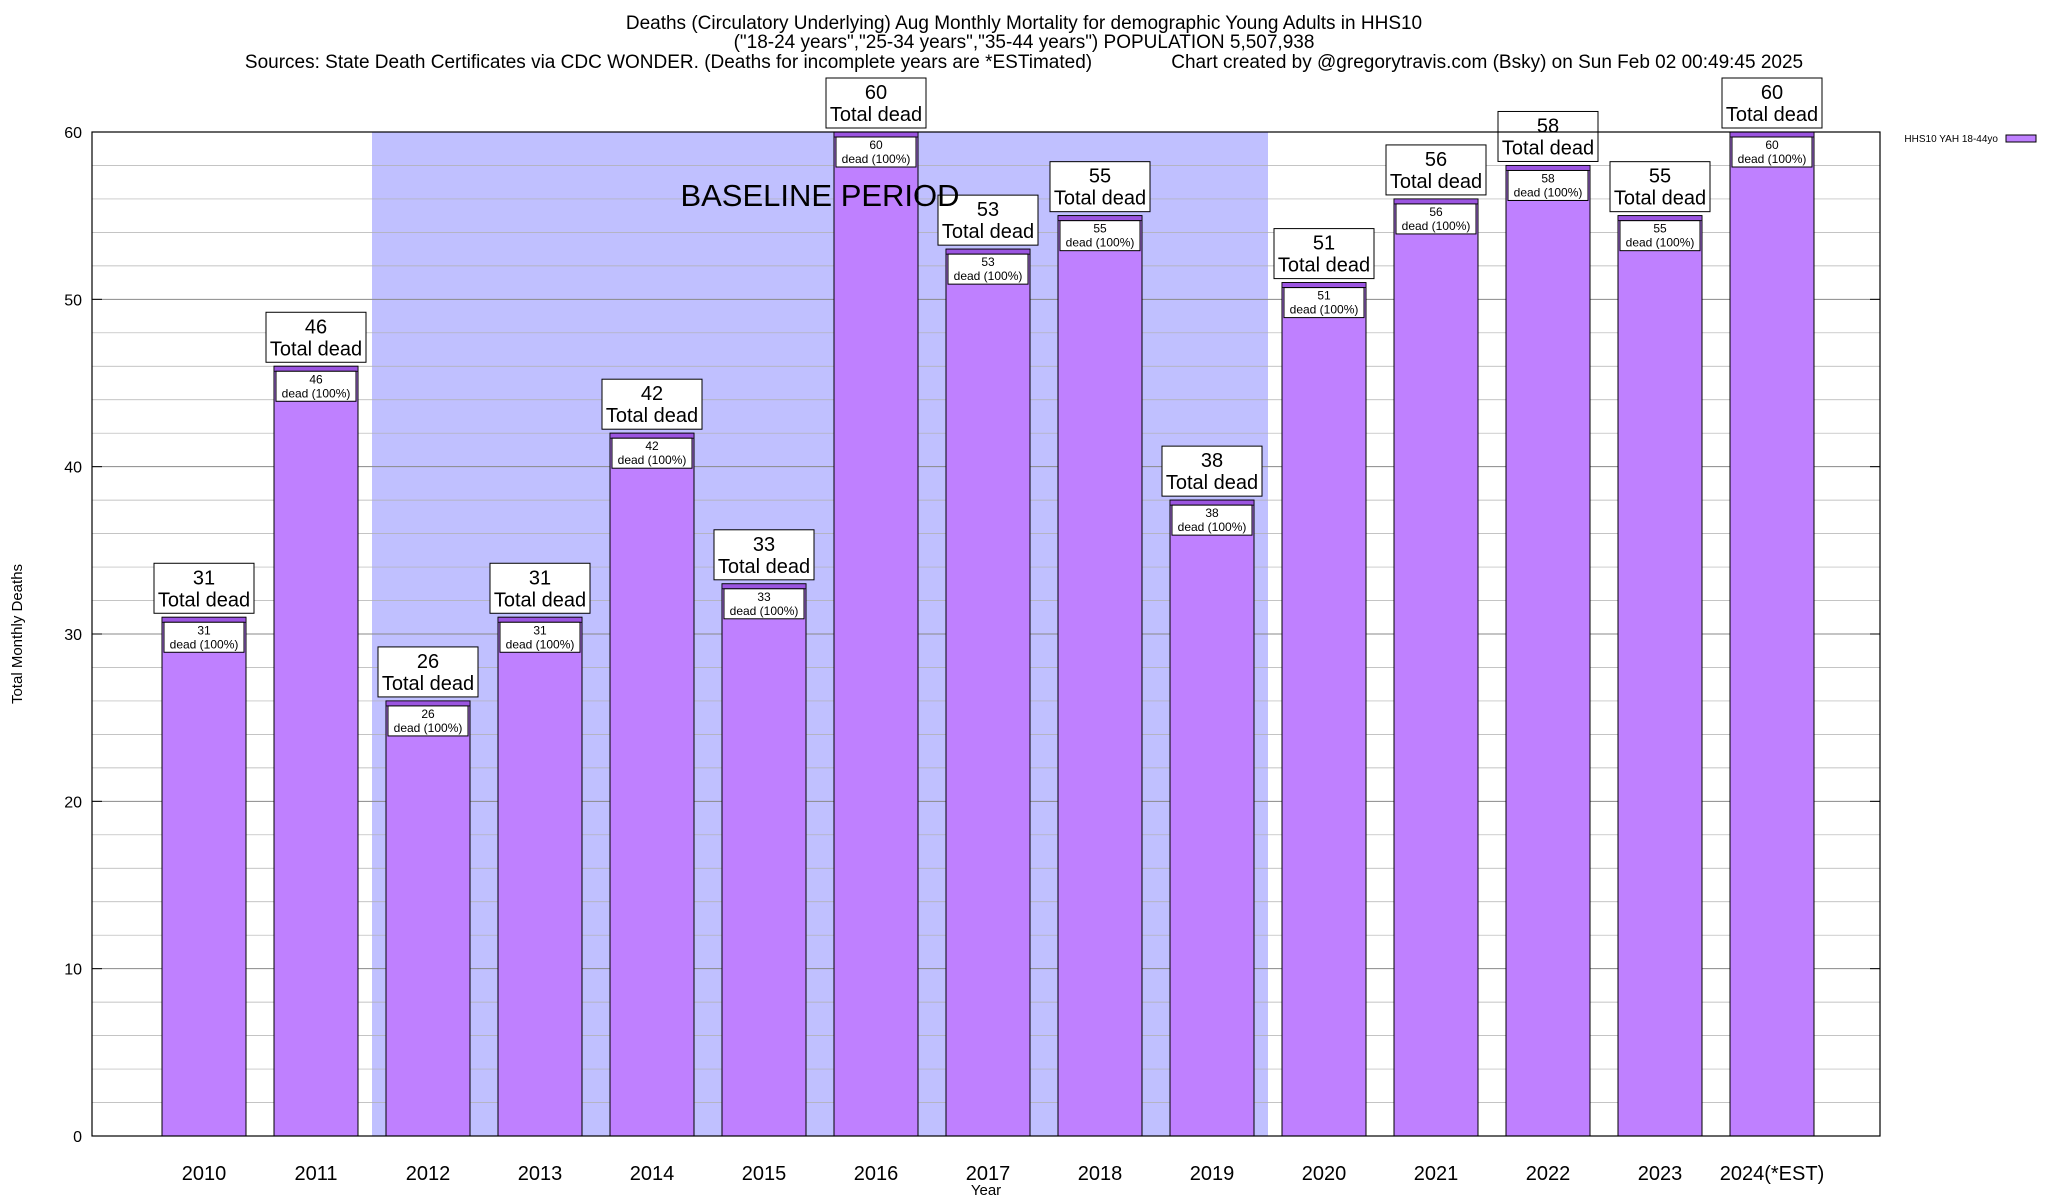  I want to click on legend-label: HHS10 YAH 18-44yo, so click(1951, 139).